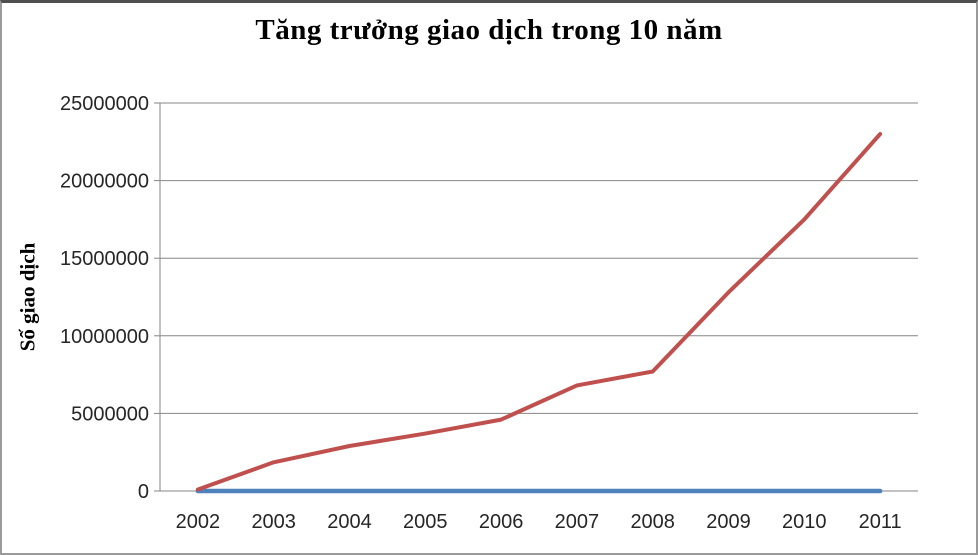 This screenshot has height=555, width=978. What do you see at coordinates (425, 522) in the screenshot?
I see `x-tick-label: 2005` at bounding box center [425, 522].